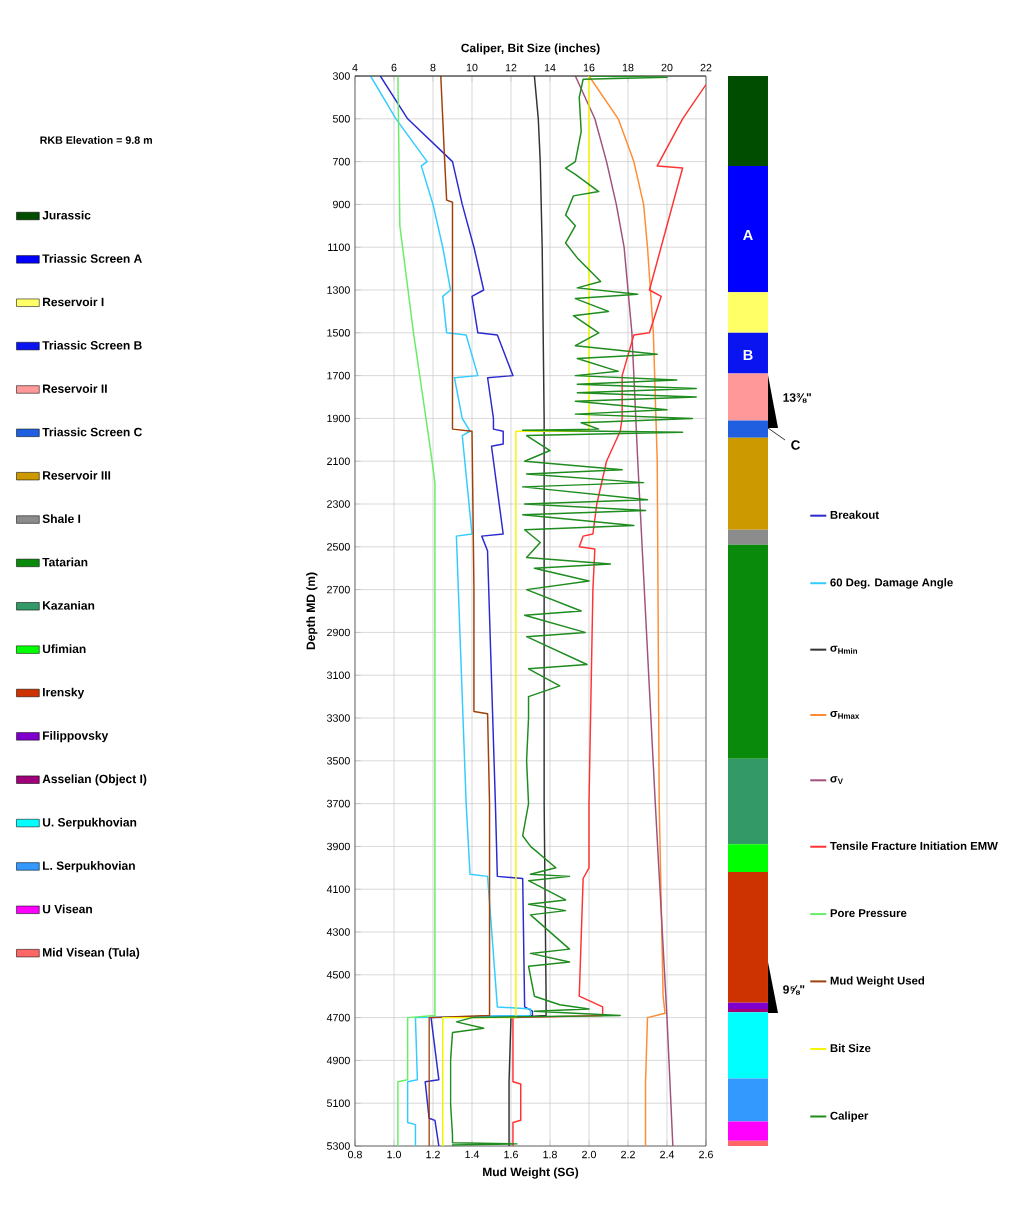 The height and width of the screenshot is (1229, 1011). What do you see at coordinates (511, 1154) in the screenshot?
I see `x-tick-label: 1.6` at bounding box center [511, 1154].